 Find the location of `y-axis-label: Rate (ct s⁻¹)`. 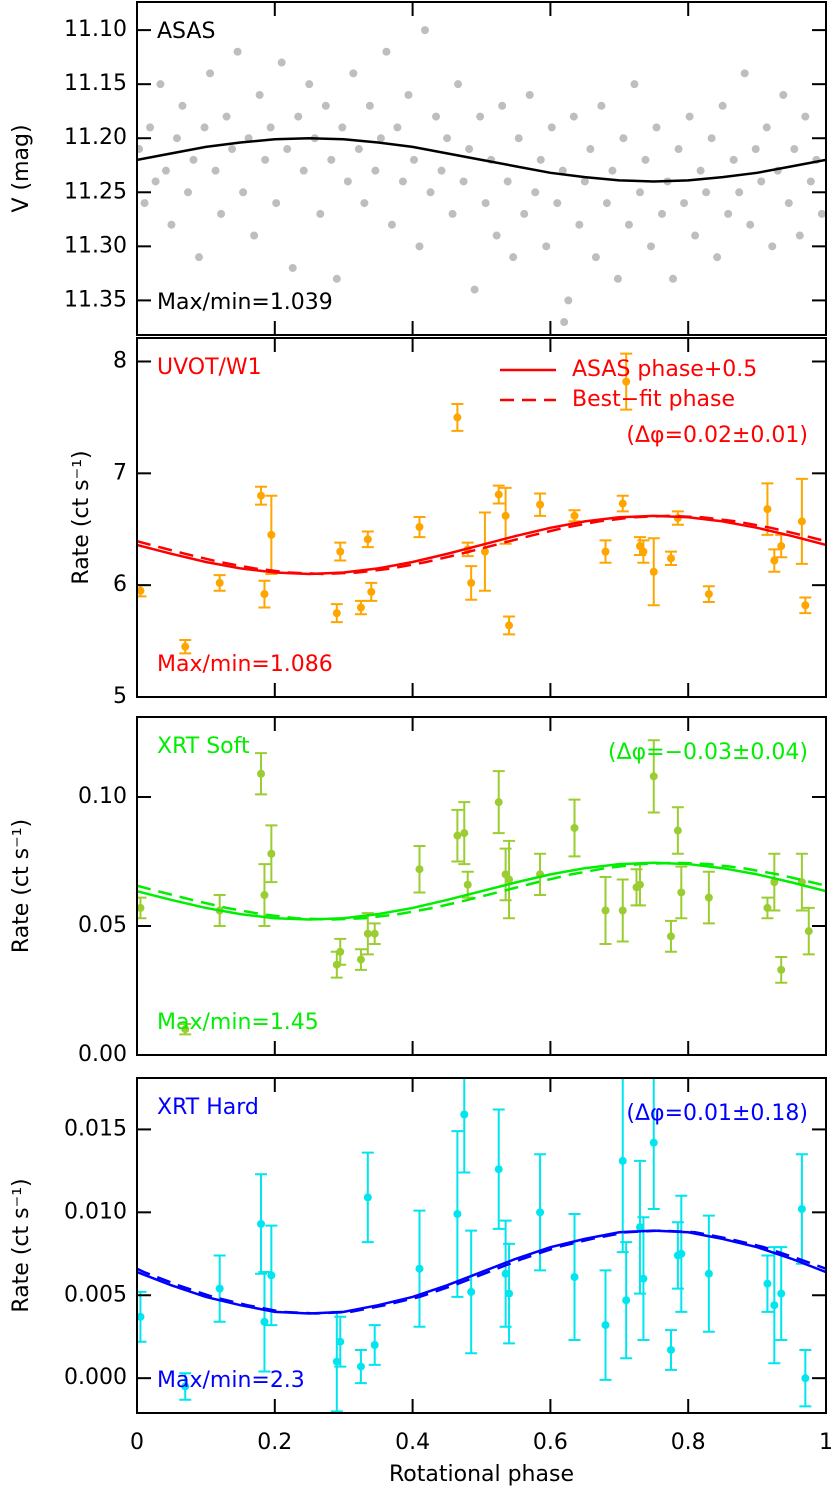

y-axis-label: Rate (ct s⁻¹) is located at coordinates (21, 886).